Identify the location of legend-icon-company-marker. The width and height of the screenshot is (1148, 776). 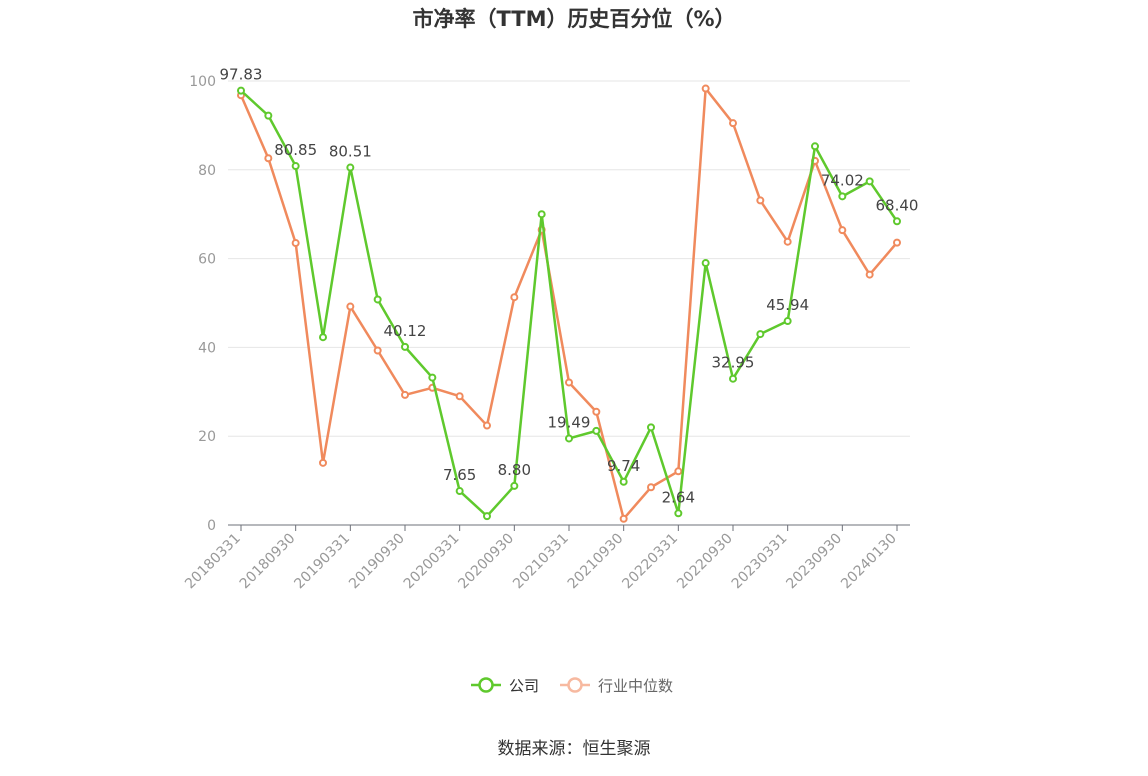
(486, 685).